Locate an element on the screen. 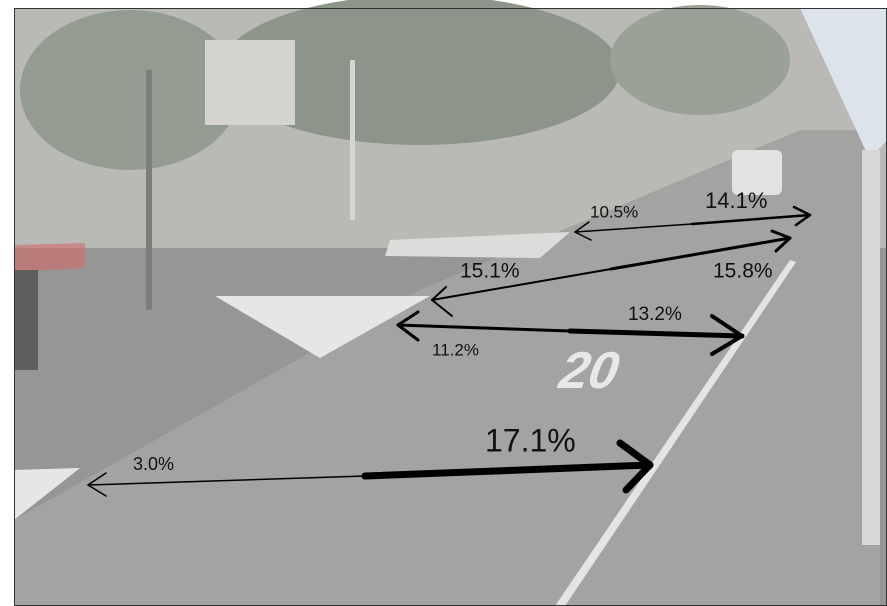 The width and height of the screenshot is (887, 606). arrow: 11.2% 13.2% is located at coordinates (570, 331).